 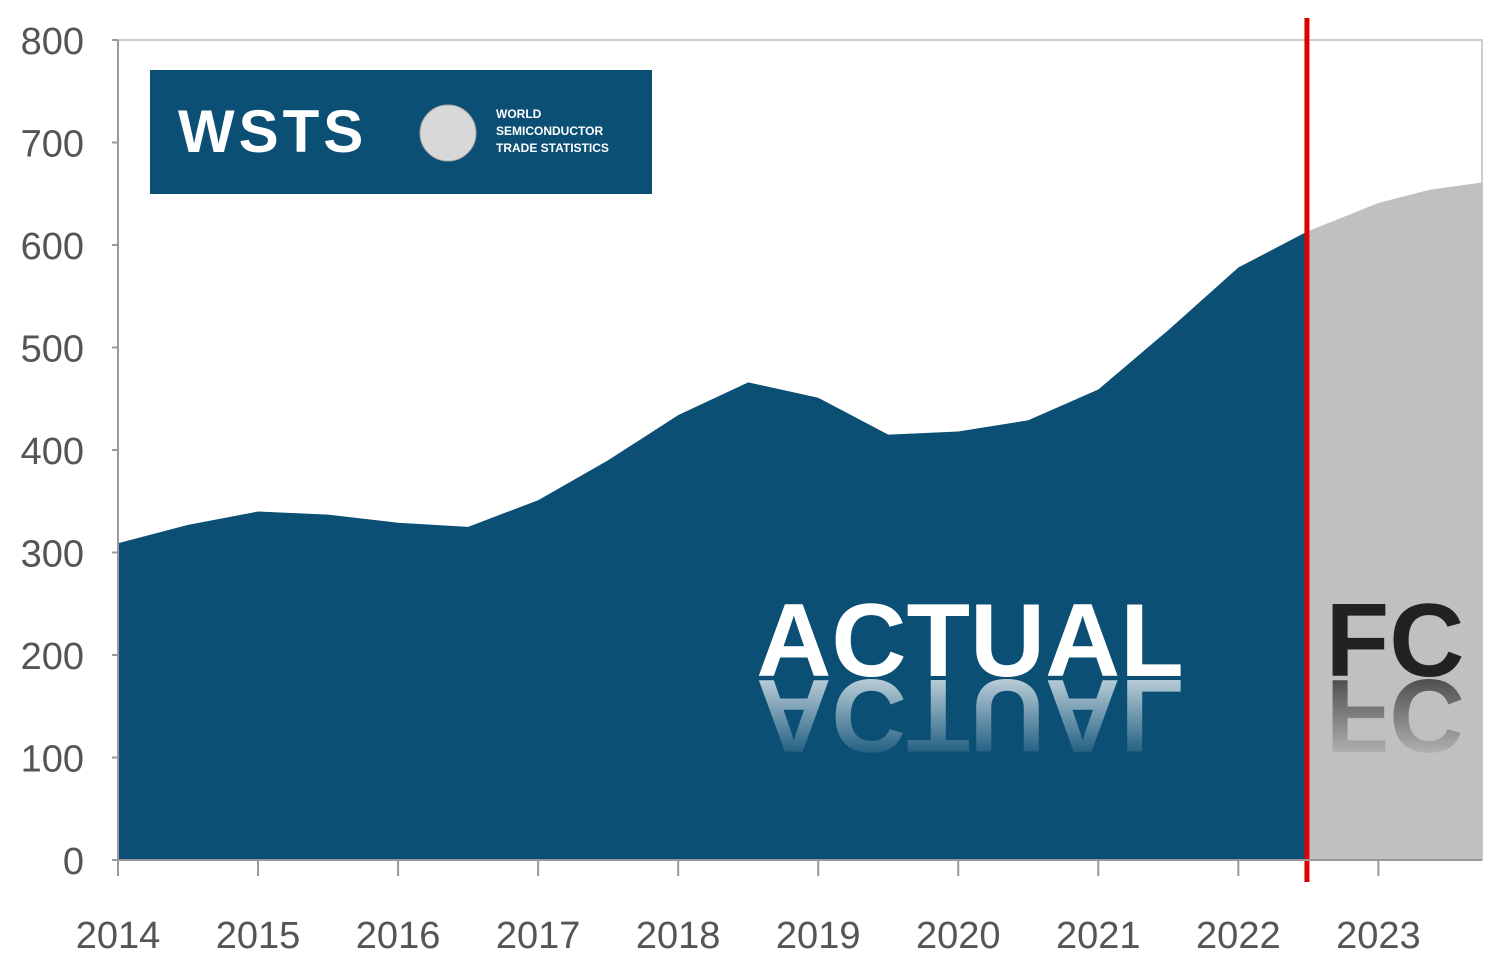 I want to click on series-label: FC, so click(x=1395, y=641).